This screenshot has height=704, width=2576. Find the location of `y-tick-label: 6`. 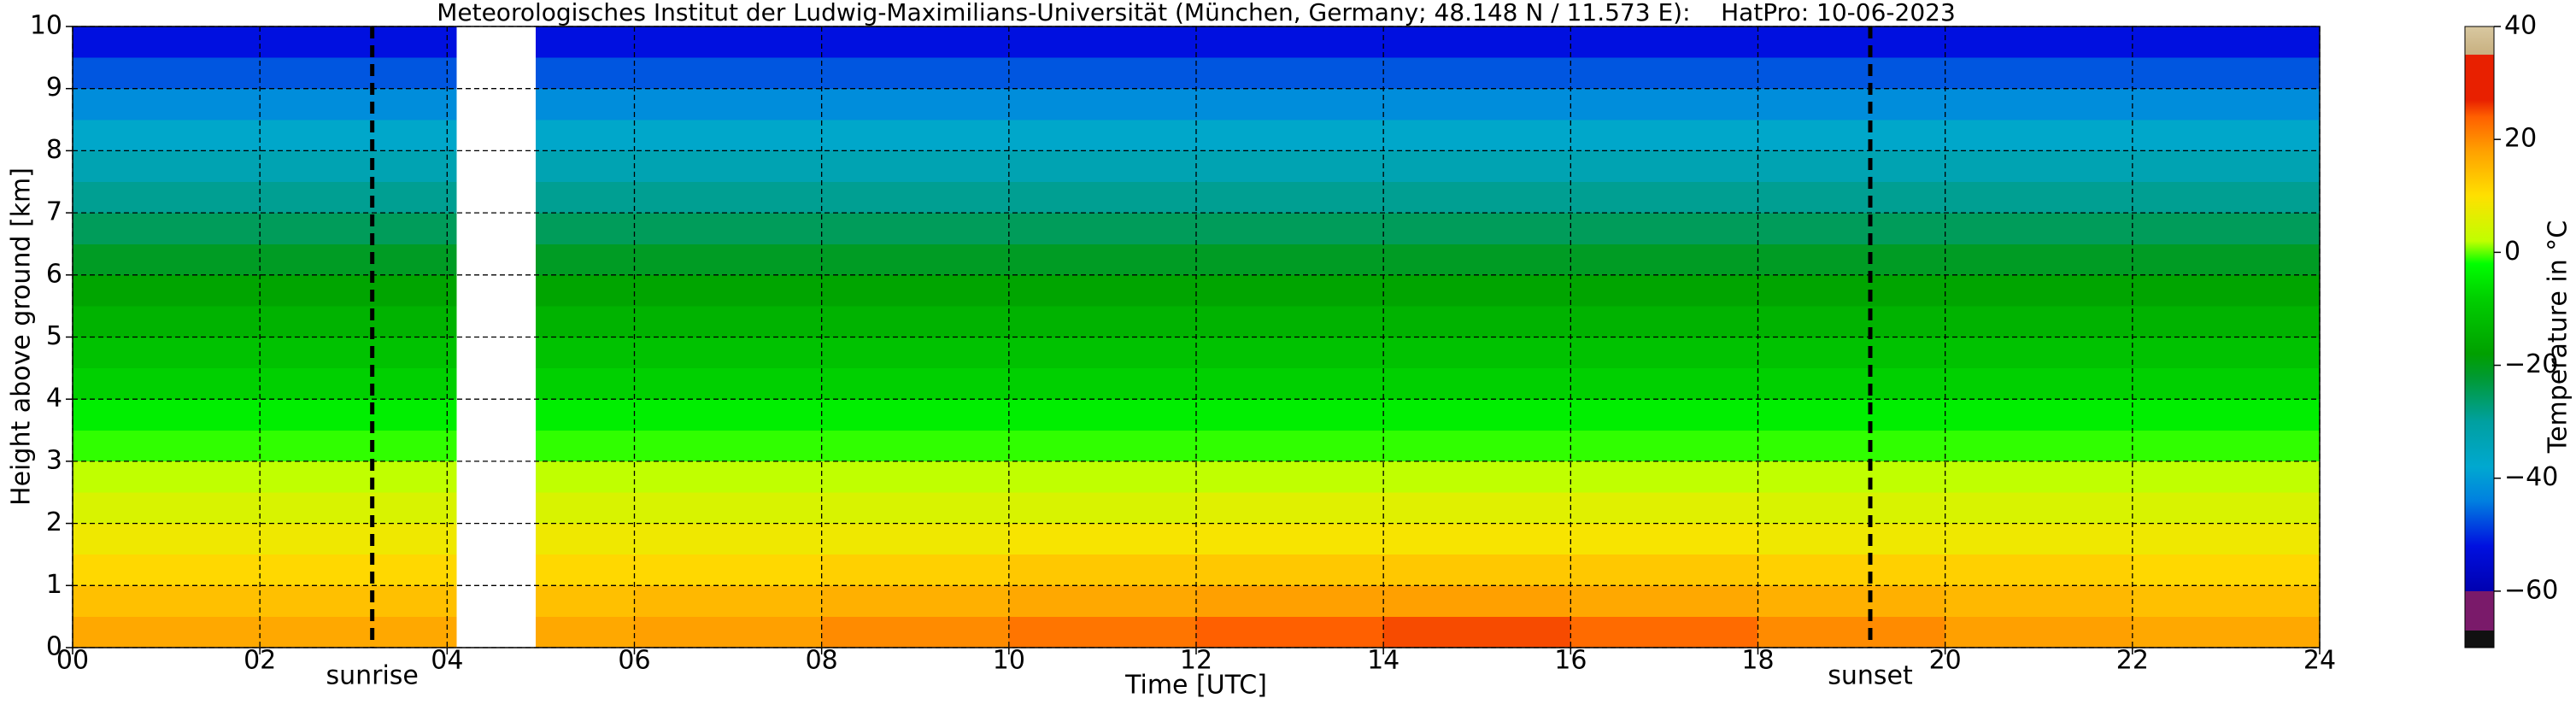

y-tick-label: 6 is located at coordinates (54, 274).